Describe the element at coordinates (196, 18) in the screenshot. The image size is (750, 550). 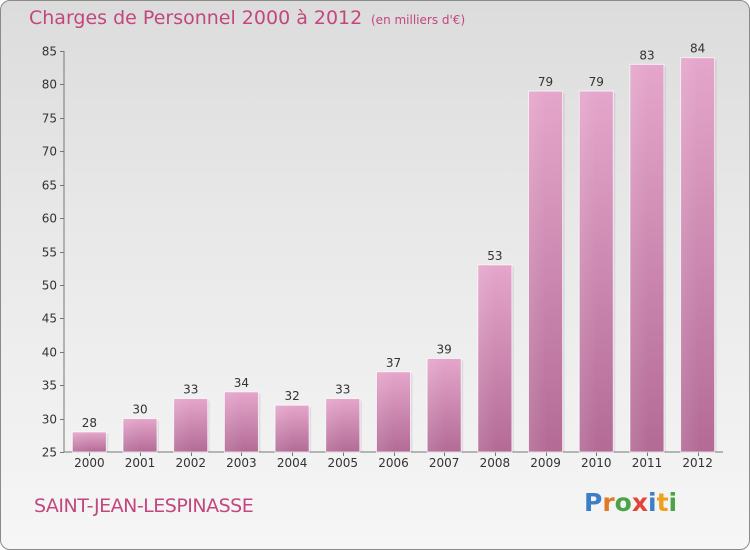
I see `chart-title: Charges de Personnel 2000 à 2012` at that location.